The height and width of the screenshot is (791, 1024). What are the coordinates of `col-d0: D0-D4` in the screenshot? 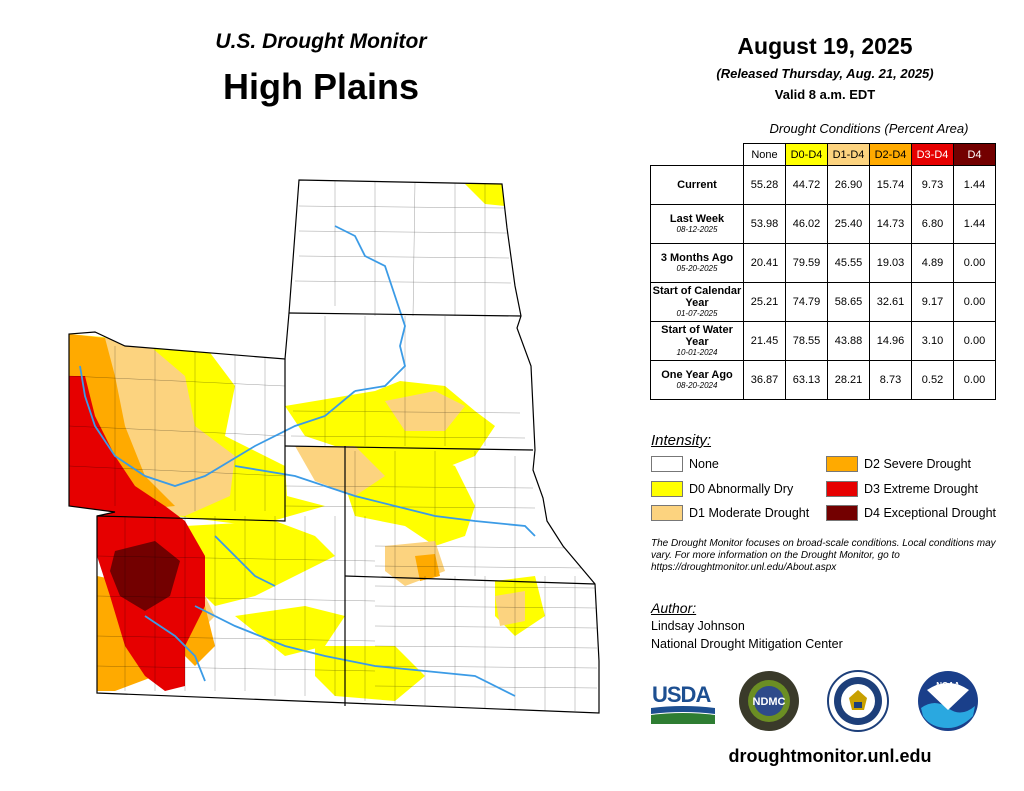 It's located at (806, 154).